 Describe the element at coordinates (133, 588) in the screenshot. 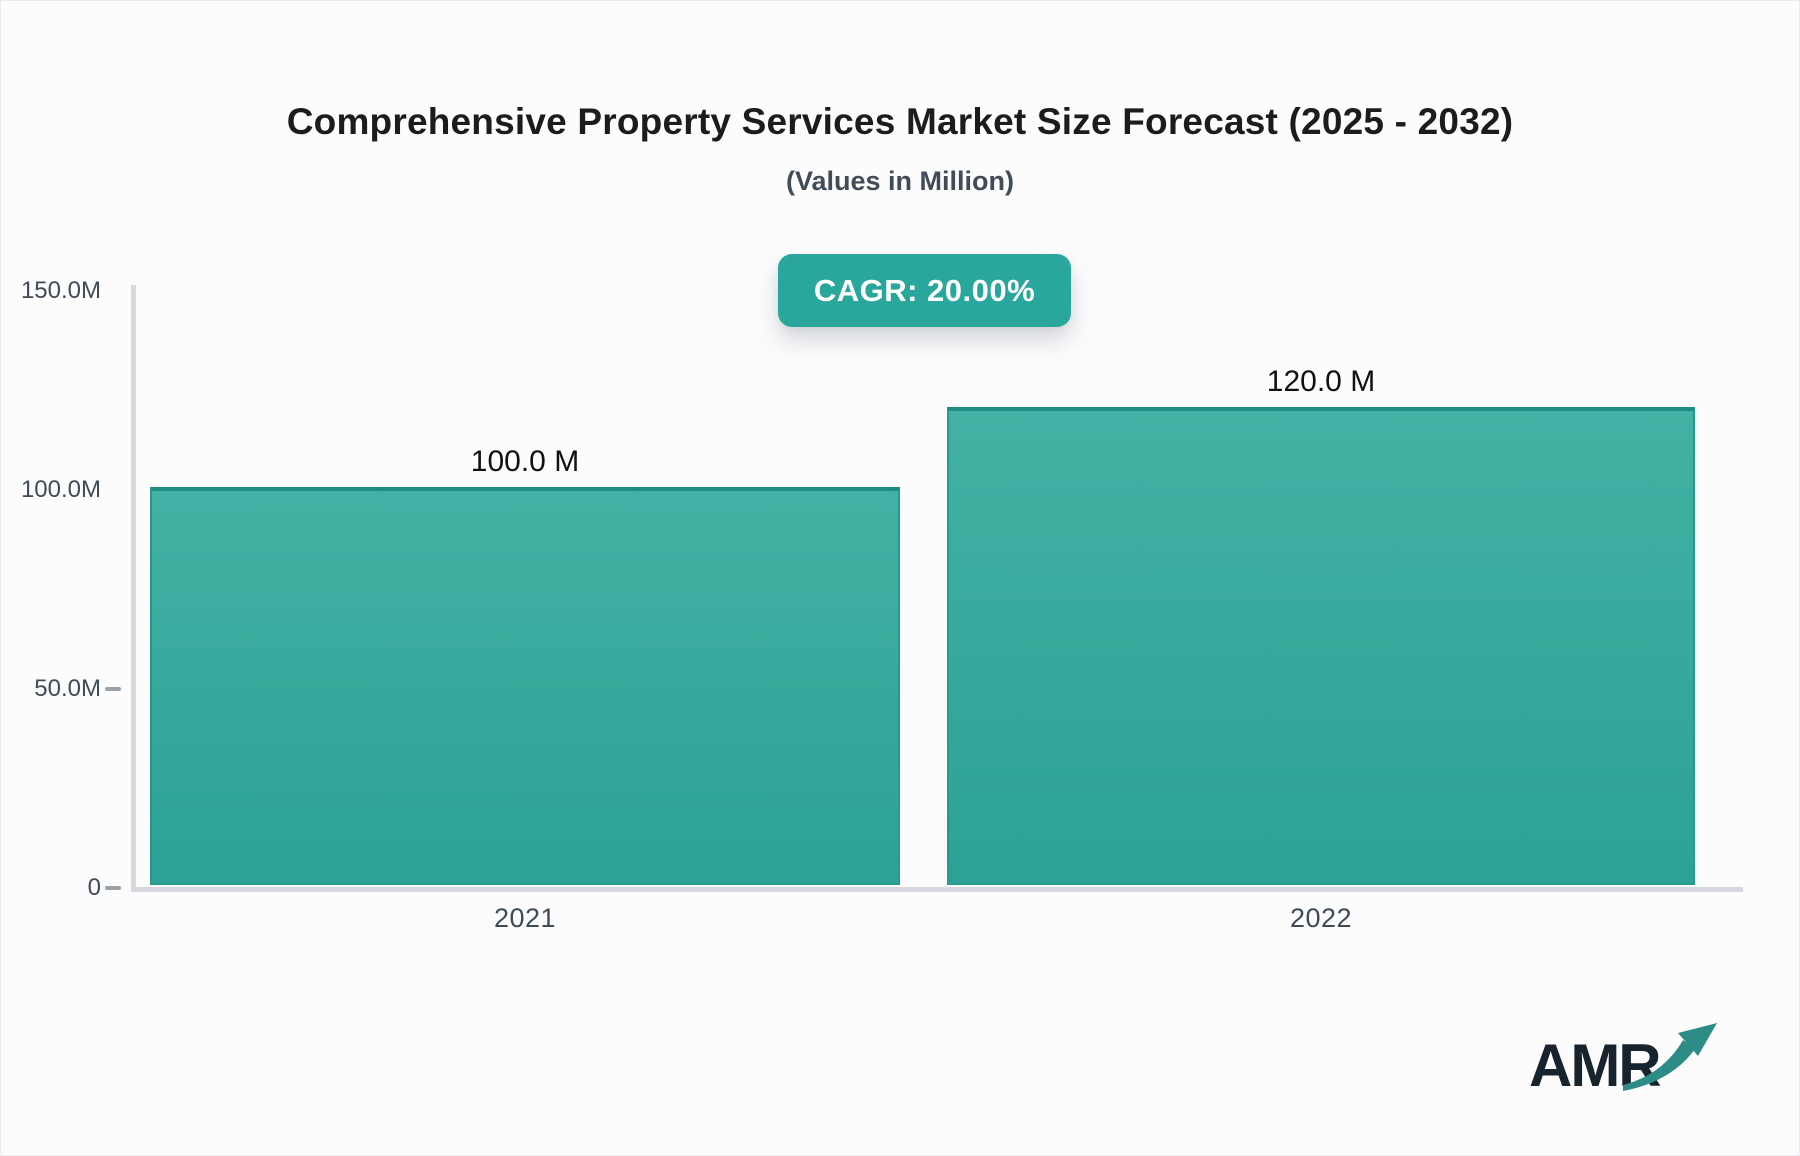

I see `y-axis-line` at that location.